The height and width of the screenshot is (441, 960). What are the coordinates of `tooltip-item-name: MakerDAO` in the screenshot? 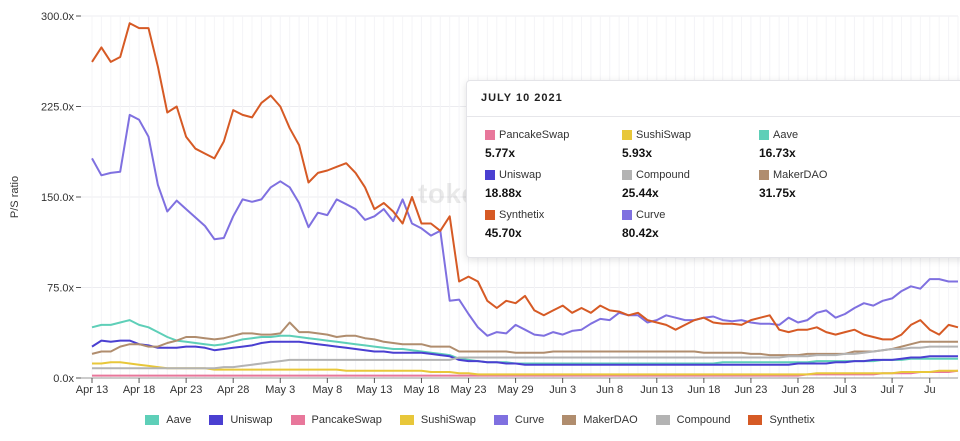 It's located at (824, 175).